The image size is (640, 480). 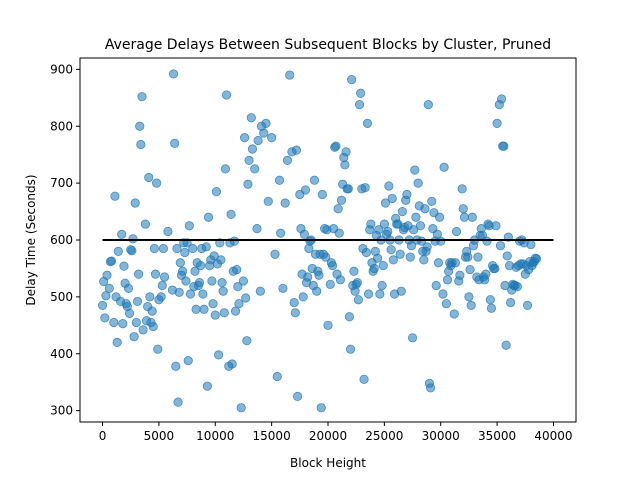 What do you see at coordinates (215, 436) in the screenshot?
I see `x-tick-label: 10000` at bounding box center [215, 436].